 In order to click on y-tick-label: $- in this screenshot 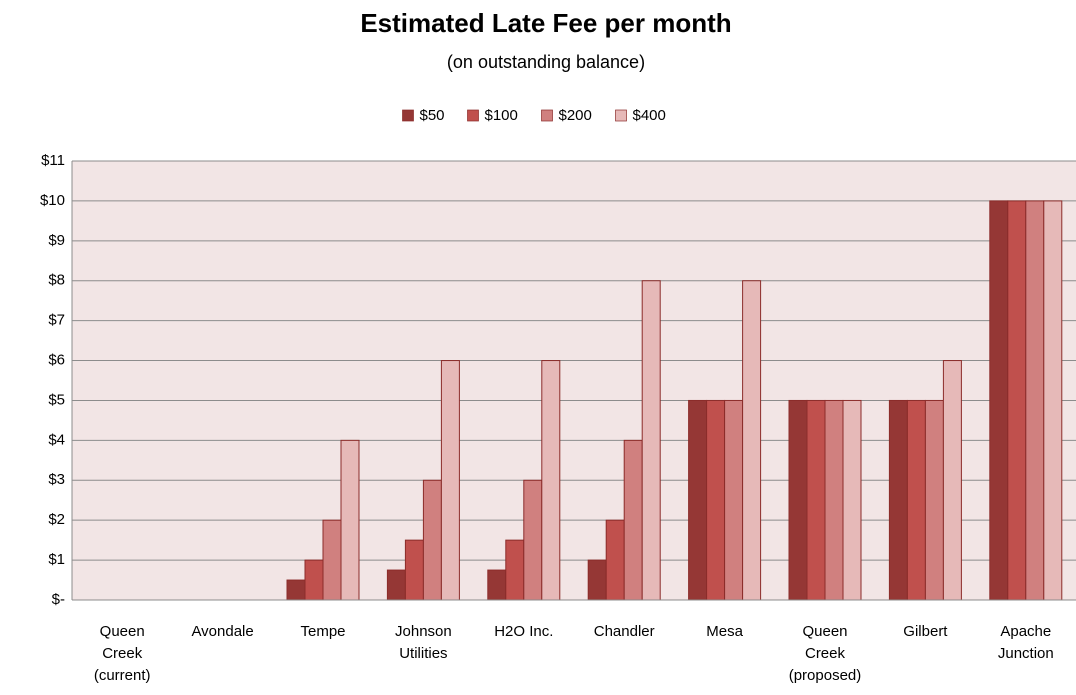, I will do `click(58, 599)`.